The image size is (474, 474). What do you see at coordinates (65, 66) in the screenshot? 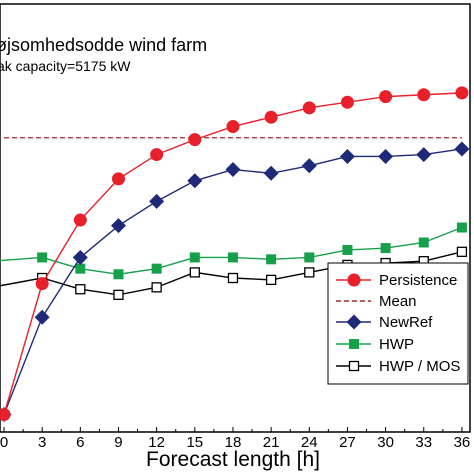
I see `chart-subtitle: ak capacity=5175 kW` at bounding box center [65, 66].